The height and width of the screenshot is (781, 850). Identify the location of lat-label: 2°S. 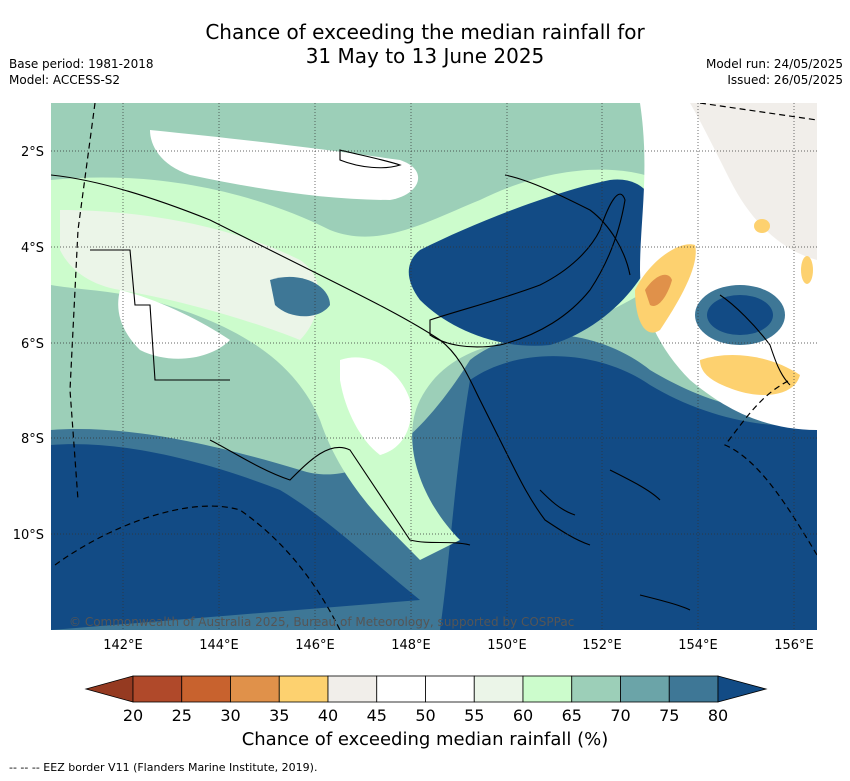
(32, 152).